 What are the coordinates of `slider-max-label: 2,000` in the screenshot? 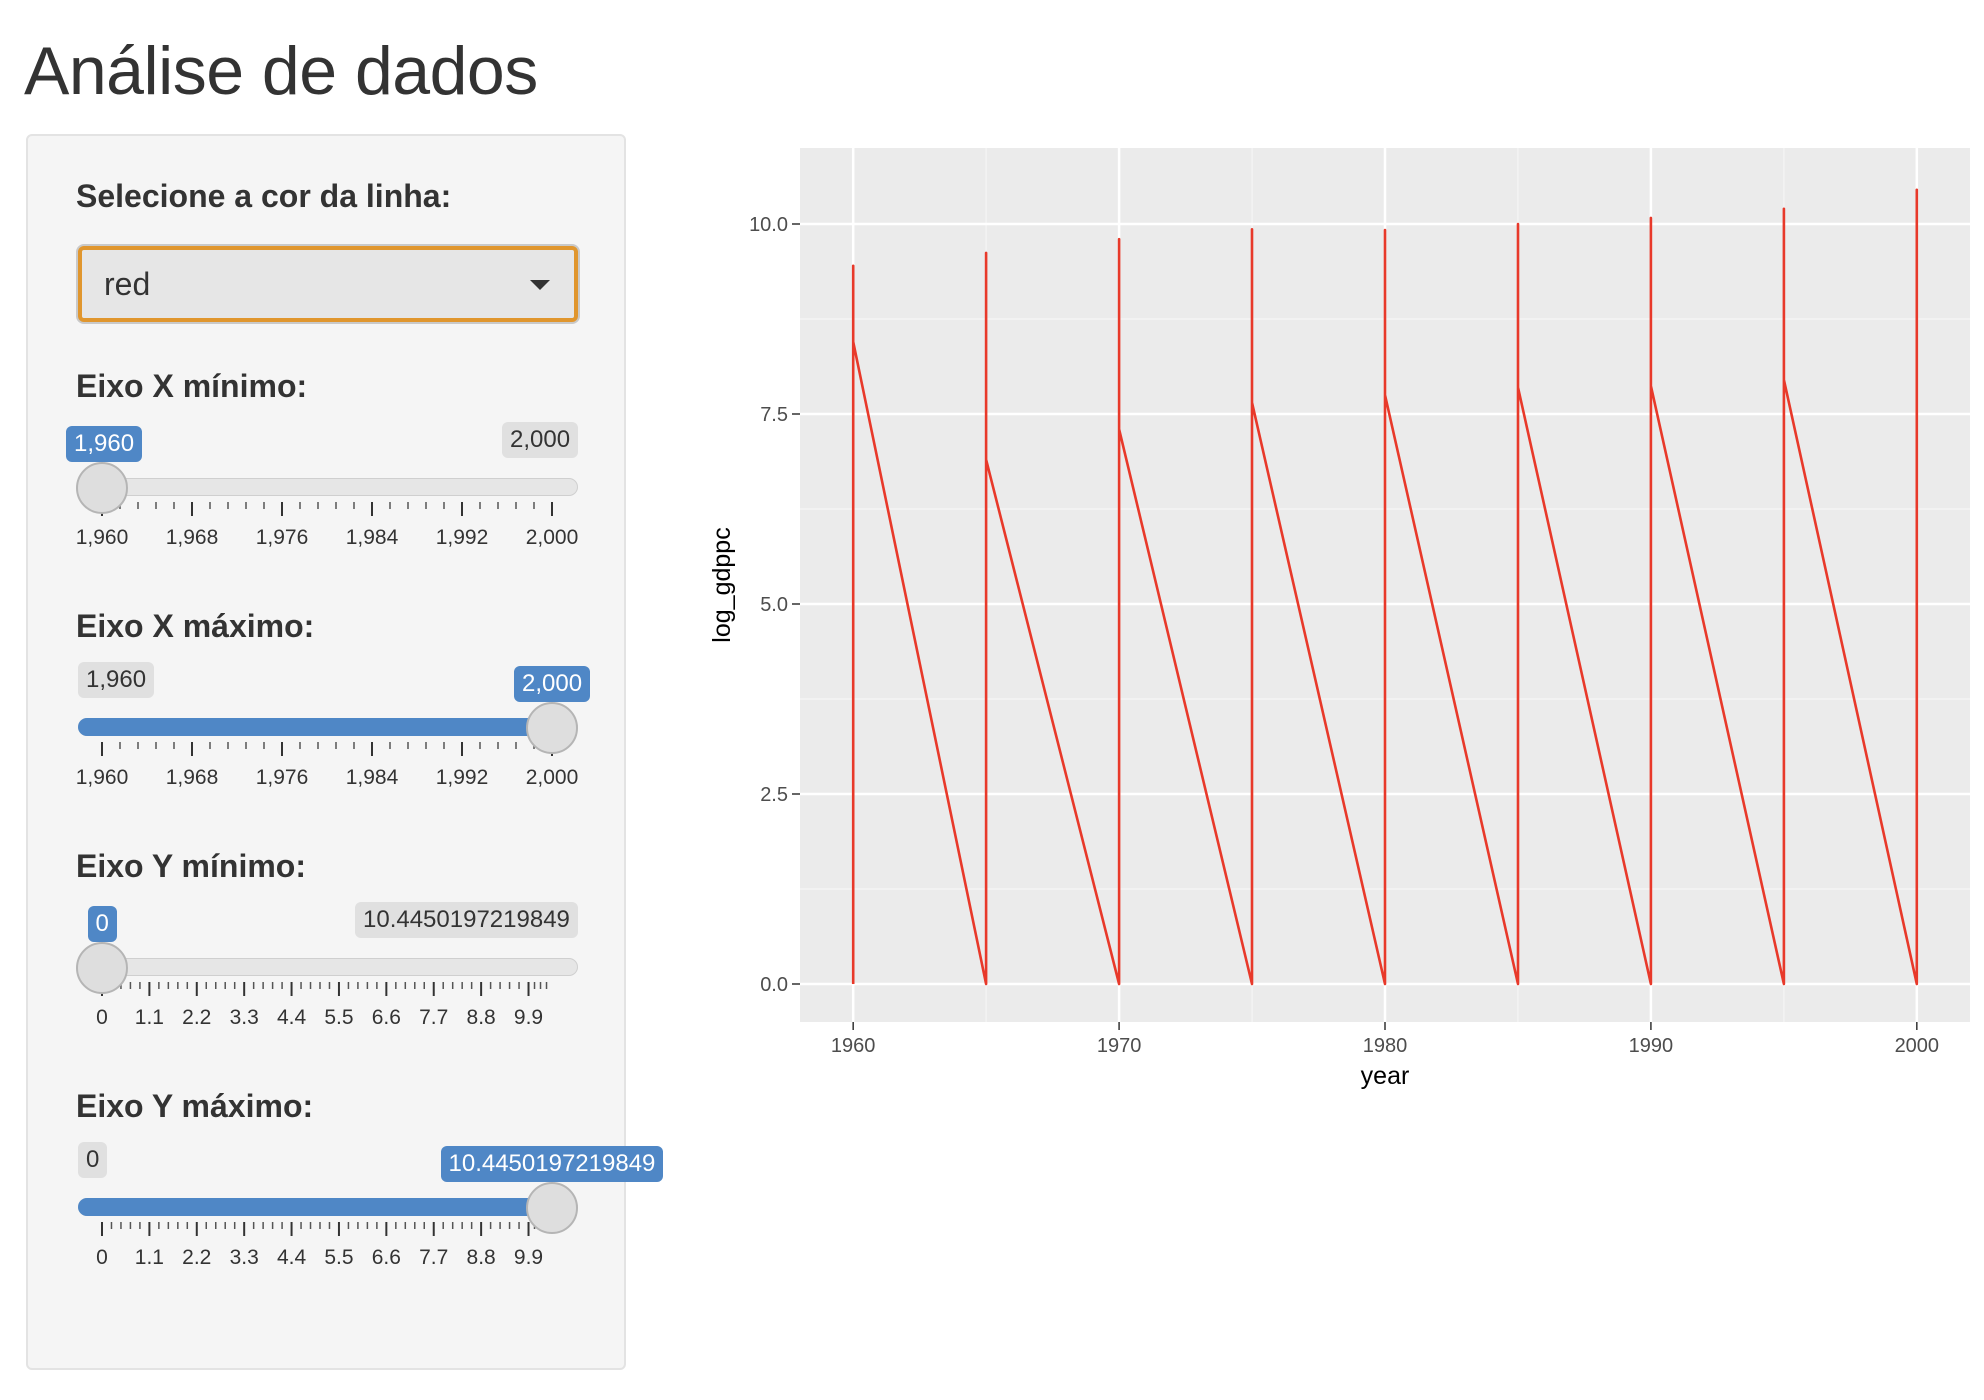 It's located at (540, 440).